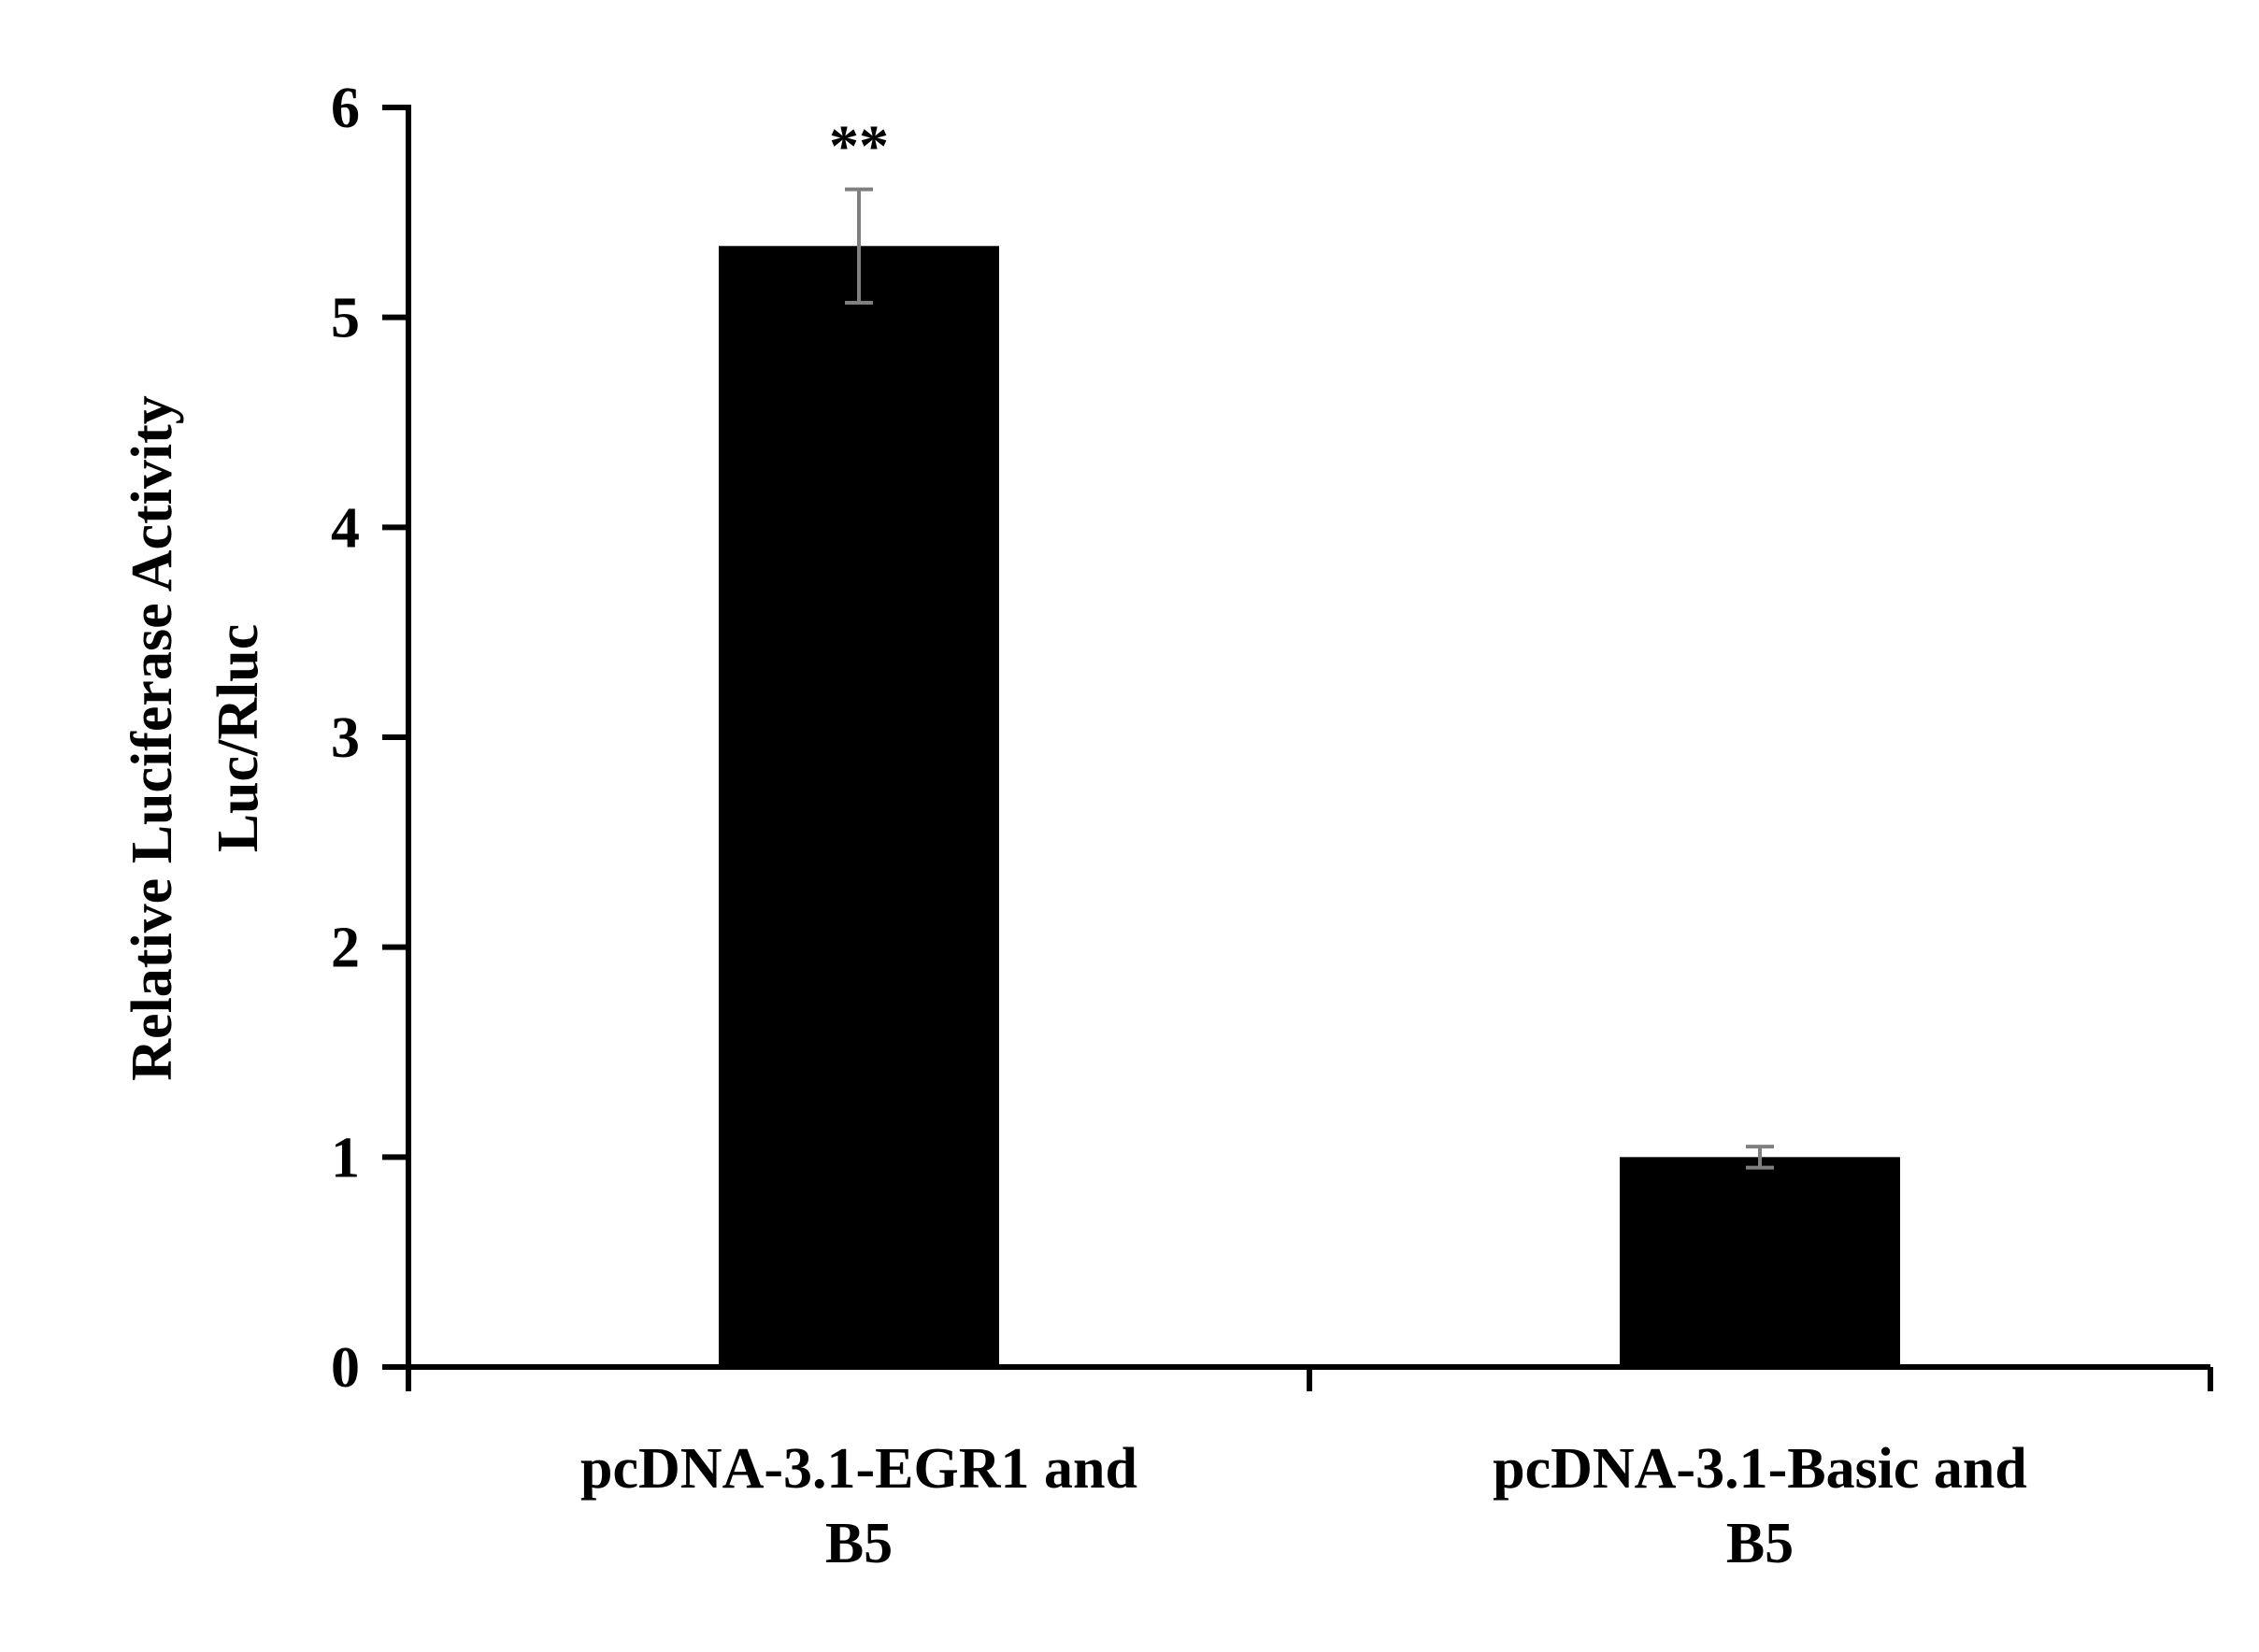 The image size is (2259, 1652). Describe the element at coordinates (346, 318) in the screenshot. I see `y-tick-label-5: 5` at that location.